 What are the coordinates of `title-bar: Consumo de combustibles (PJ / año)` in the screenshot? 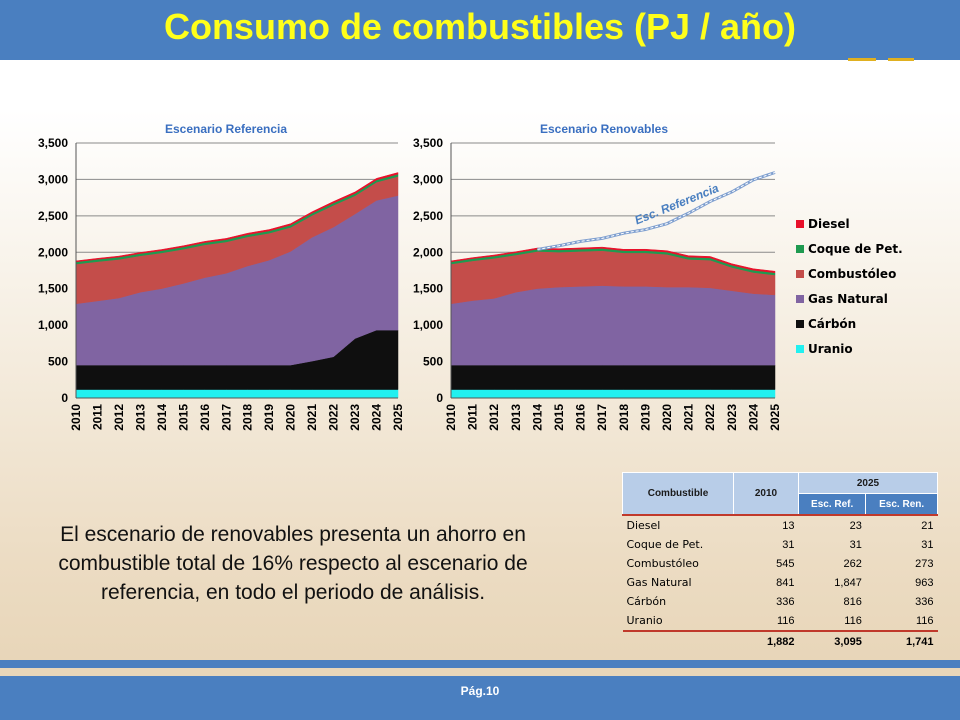 It's located at (480, 30).